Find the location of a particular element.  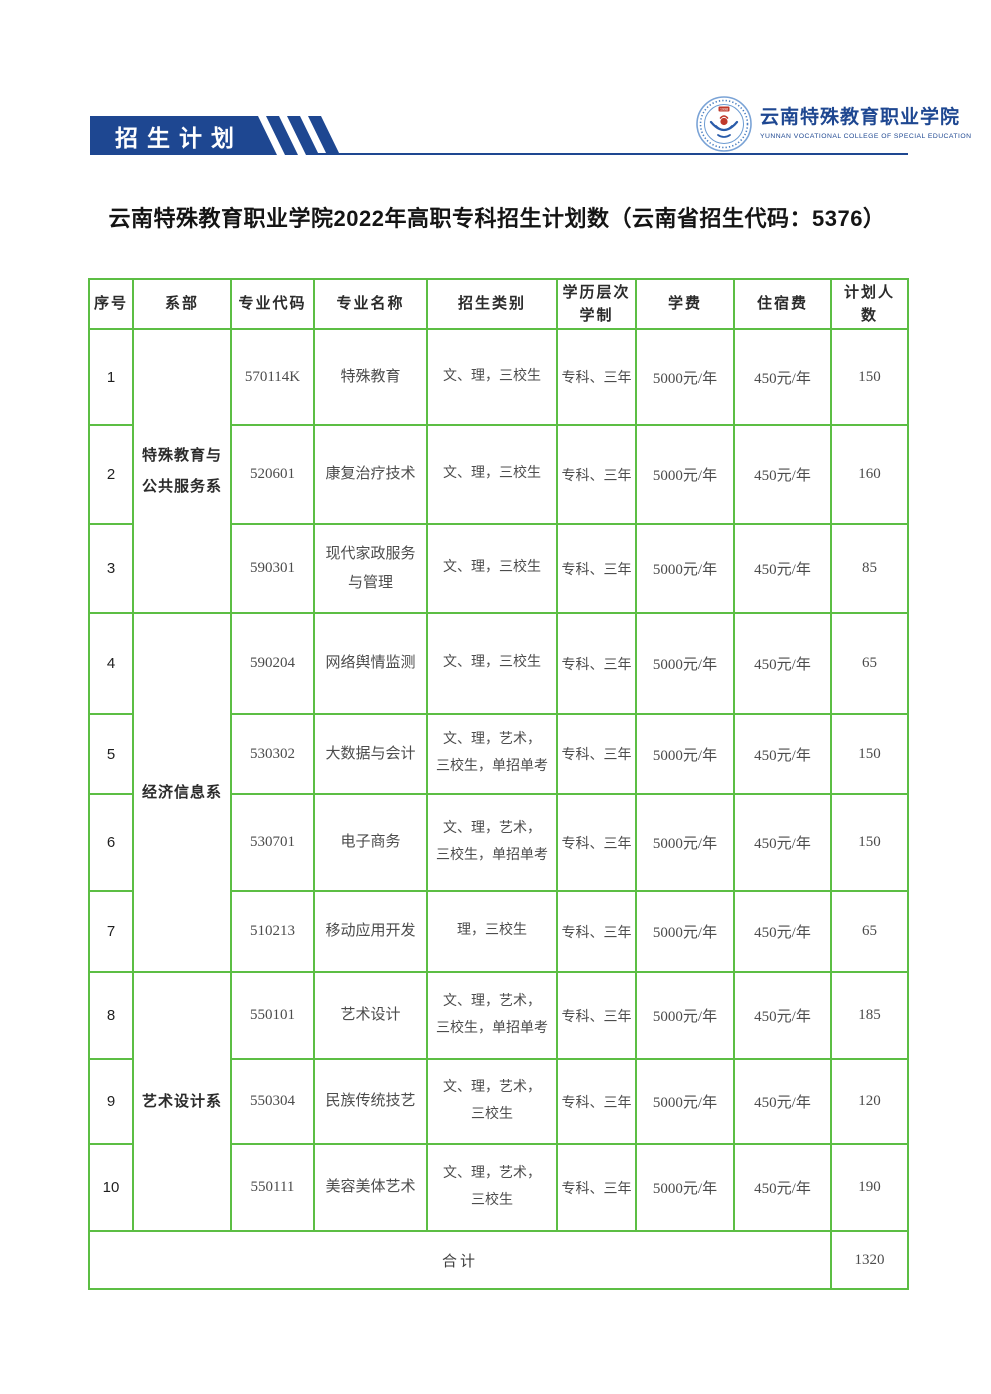

cell-plan: 150 is located at coordinates (869, 842).